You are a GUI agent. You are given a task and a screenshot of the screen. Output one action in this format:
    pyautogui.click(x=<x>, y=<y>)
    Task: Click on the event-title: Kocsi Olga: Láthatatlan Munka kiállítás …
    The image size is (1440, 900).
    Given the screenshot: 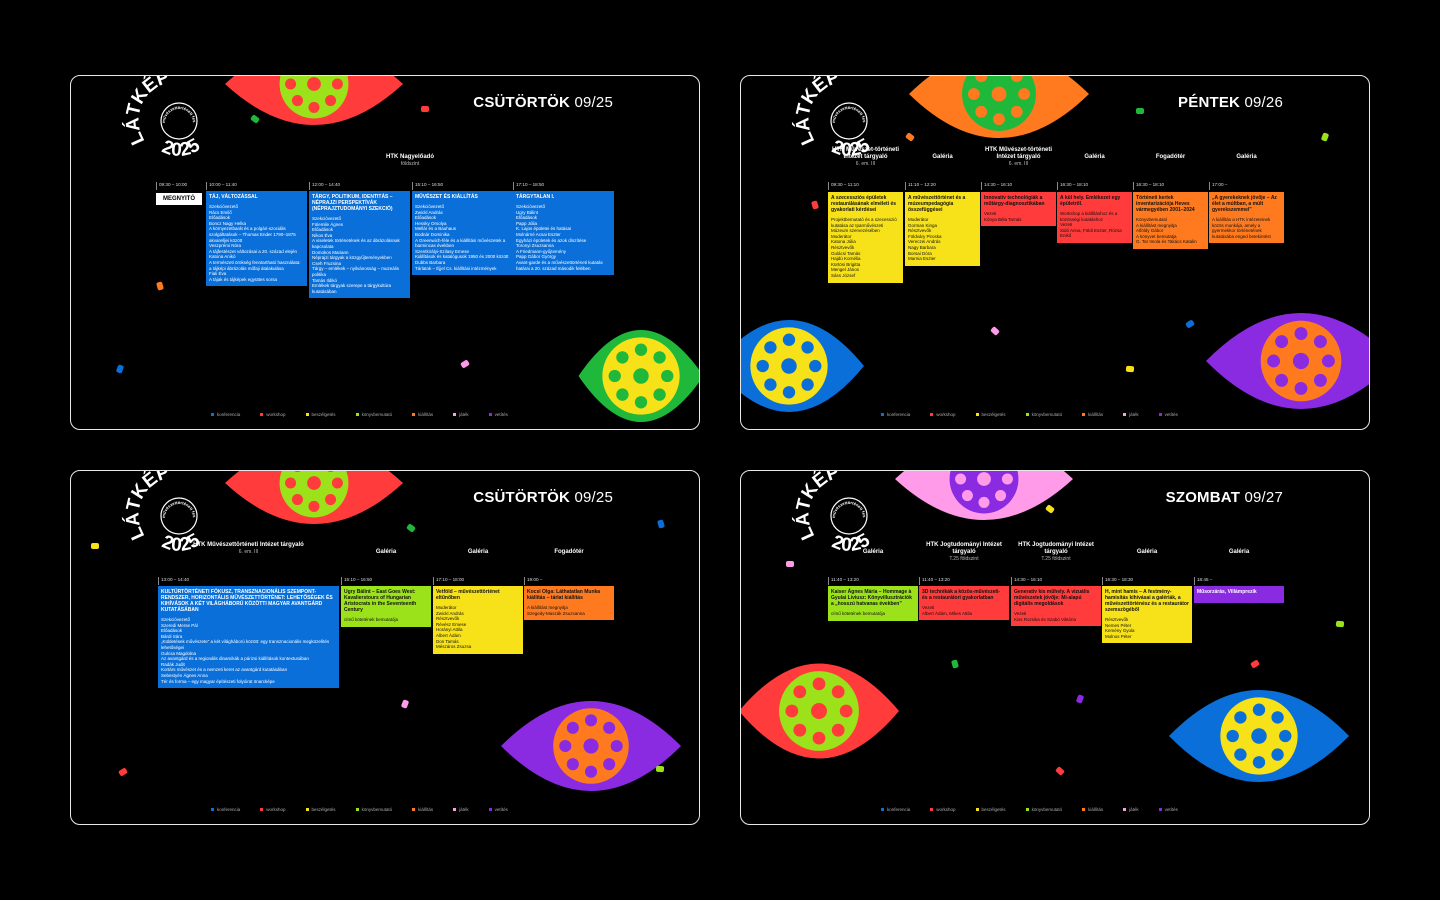 What is the action you would take?
    pyautogui.click(x=564, y=595)
    